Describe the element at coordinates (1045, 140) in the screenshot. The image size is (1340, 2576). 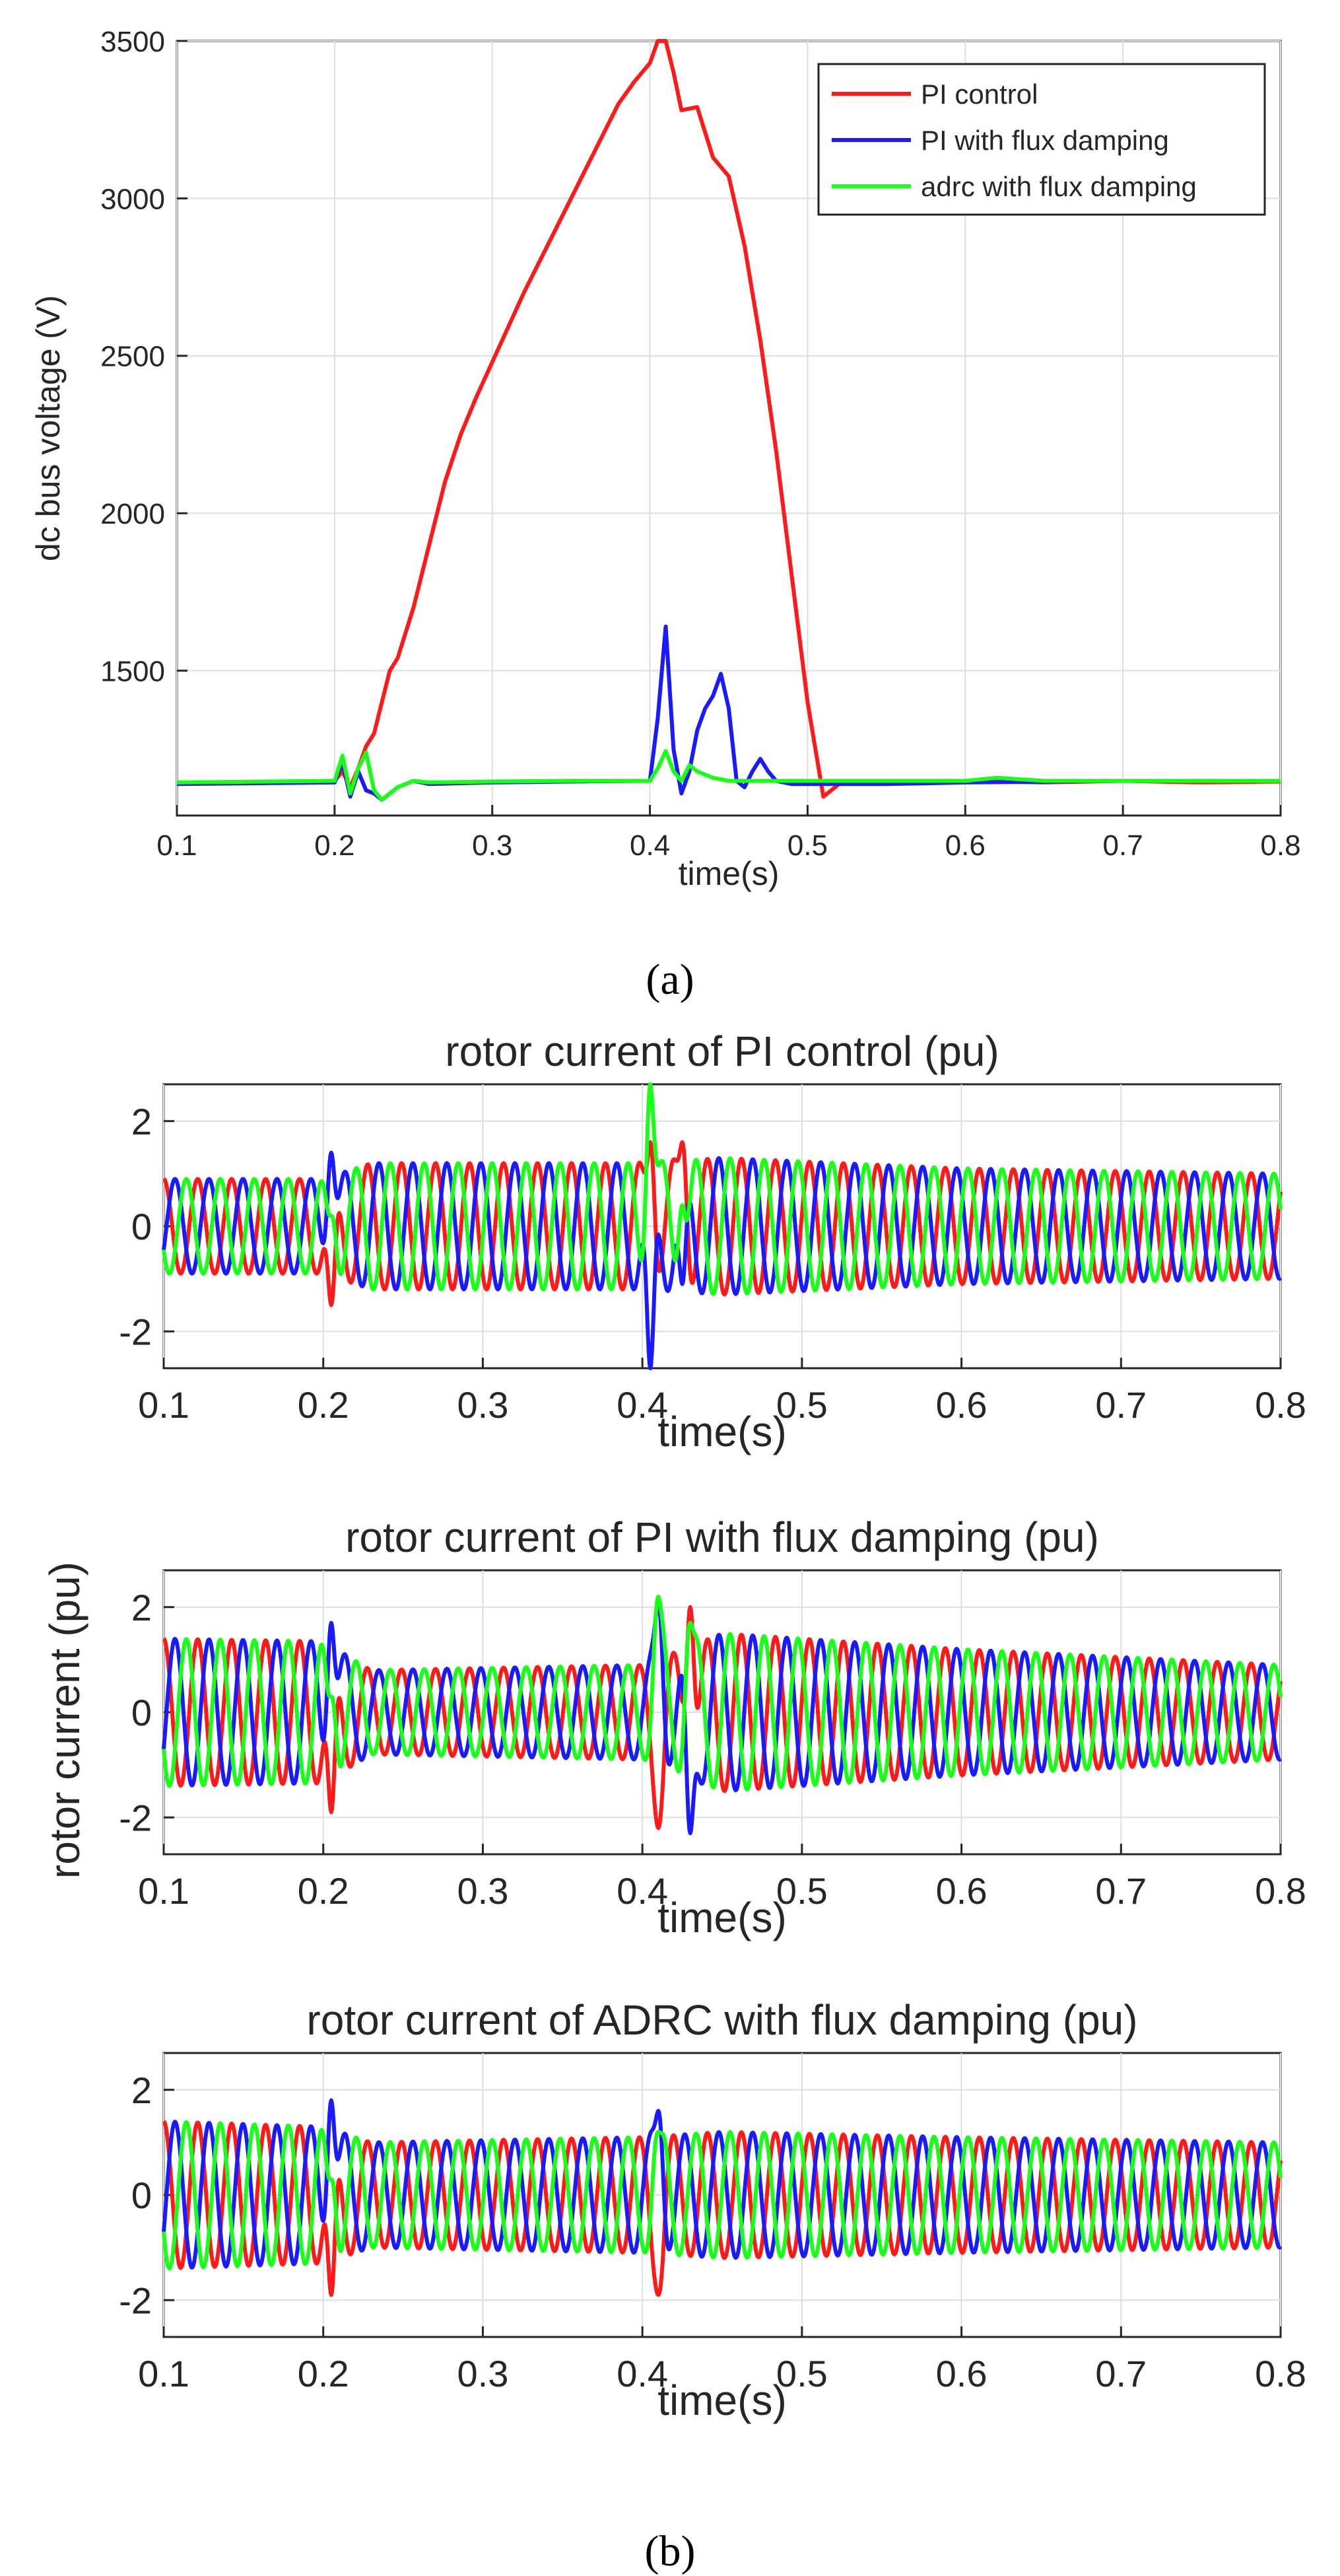
I see `legend-label: PI with flux damping` at that location.